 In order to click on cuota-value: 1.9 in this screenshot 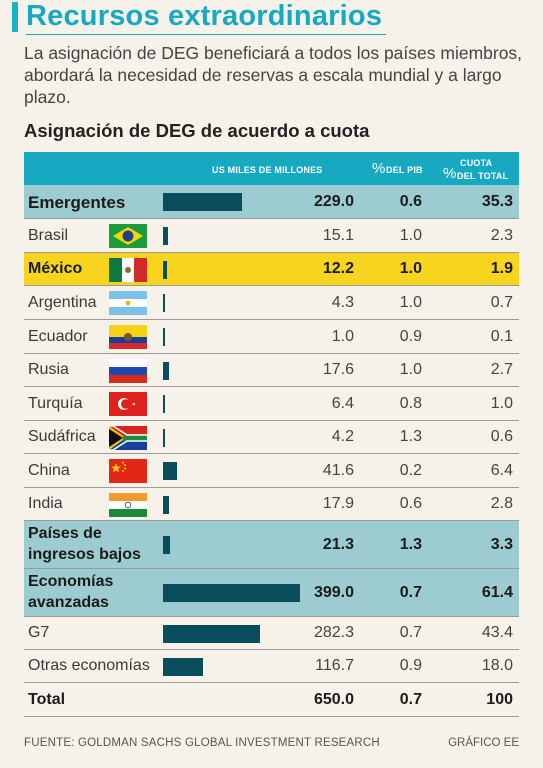, I will do `click(501, 268)`.